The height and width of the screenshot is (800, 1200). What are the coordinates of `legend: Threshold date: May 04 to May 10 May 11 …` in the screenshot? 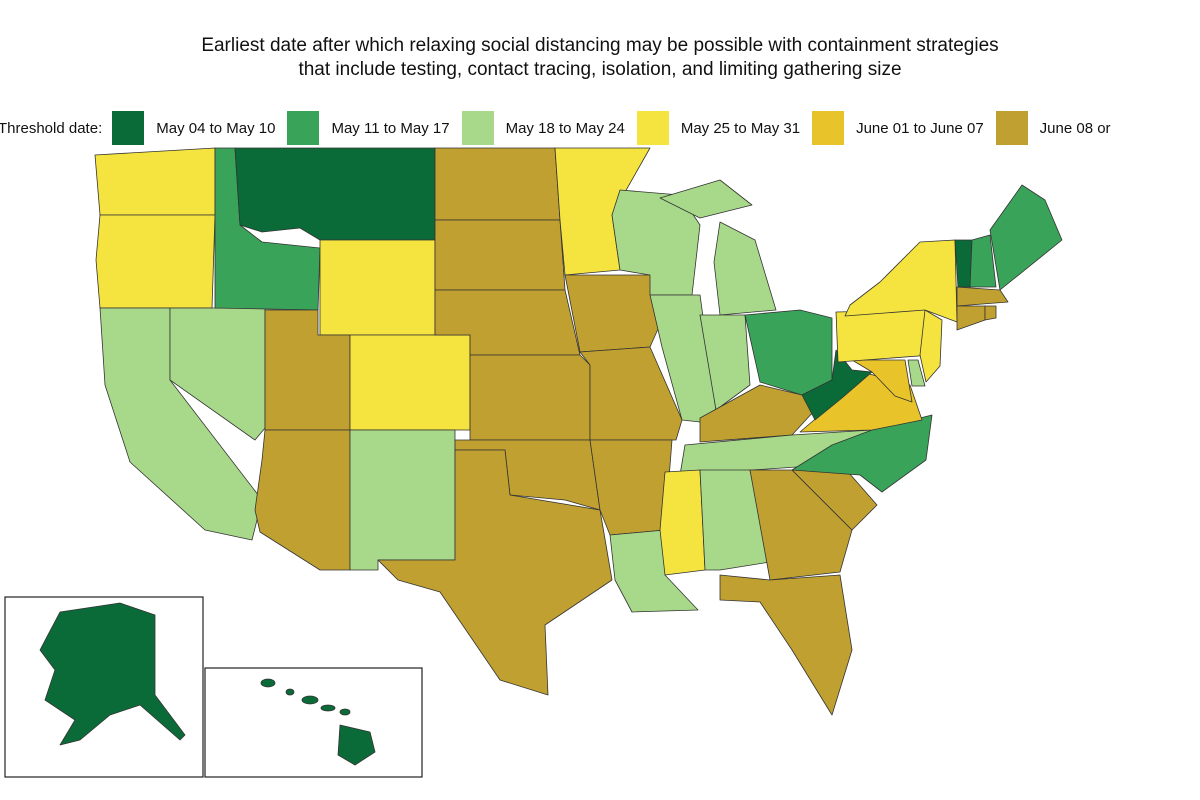 It's located at (561, 128).